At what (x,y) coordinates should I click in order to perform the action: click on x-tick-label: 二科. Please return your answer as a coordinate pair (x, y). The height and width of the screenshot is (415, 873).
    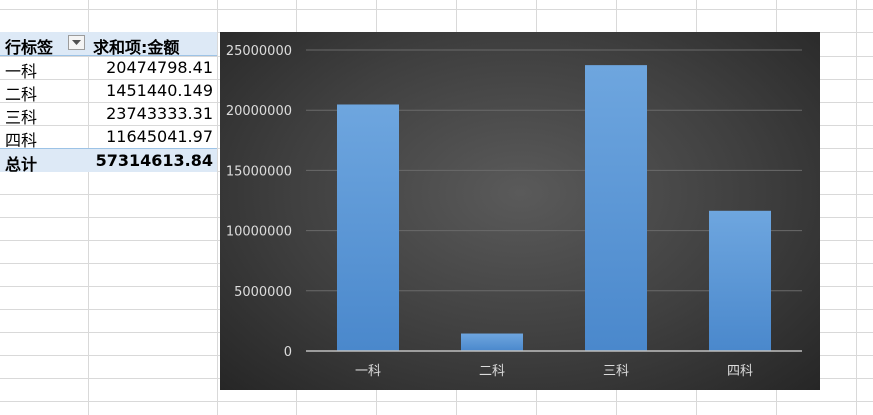
    Looking at the image, I should click on (492, 371).